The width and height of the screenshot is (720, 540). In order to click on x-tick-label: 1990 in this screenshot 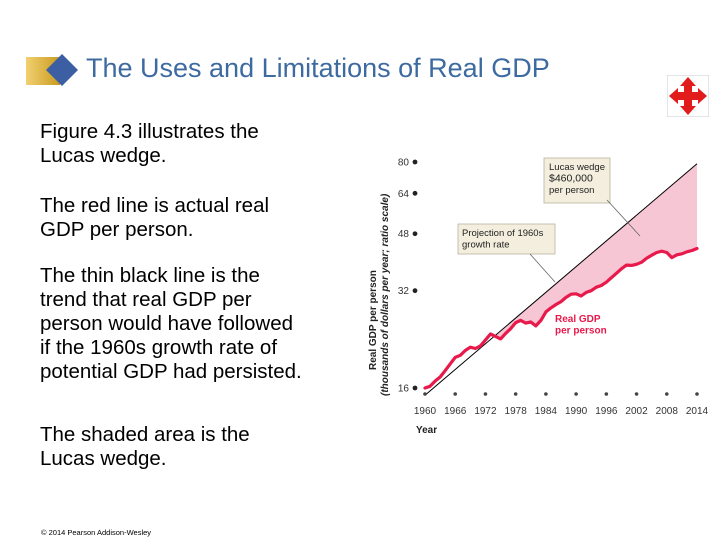, I will do `click(576, 411)`.